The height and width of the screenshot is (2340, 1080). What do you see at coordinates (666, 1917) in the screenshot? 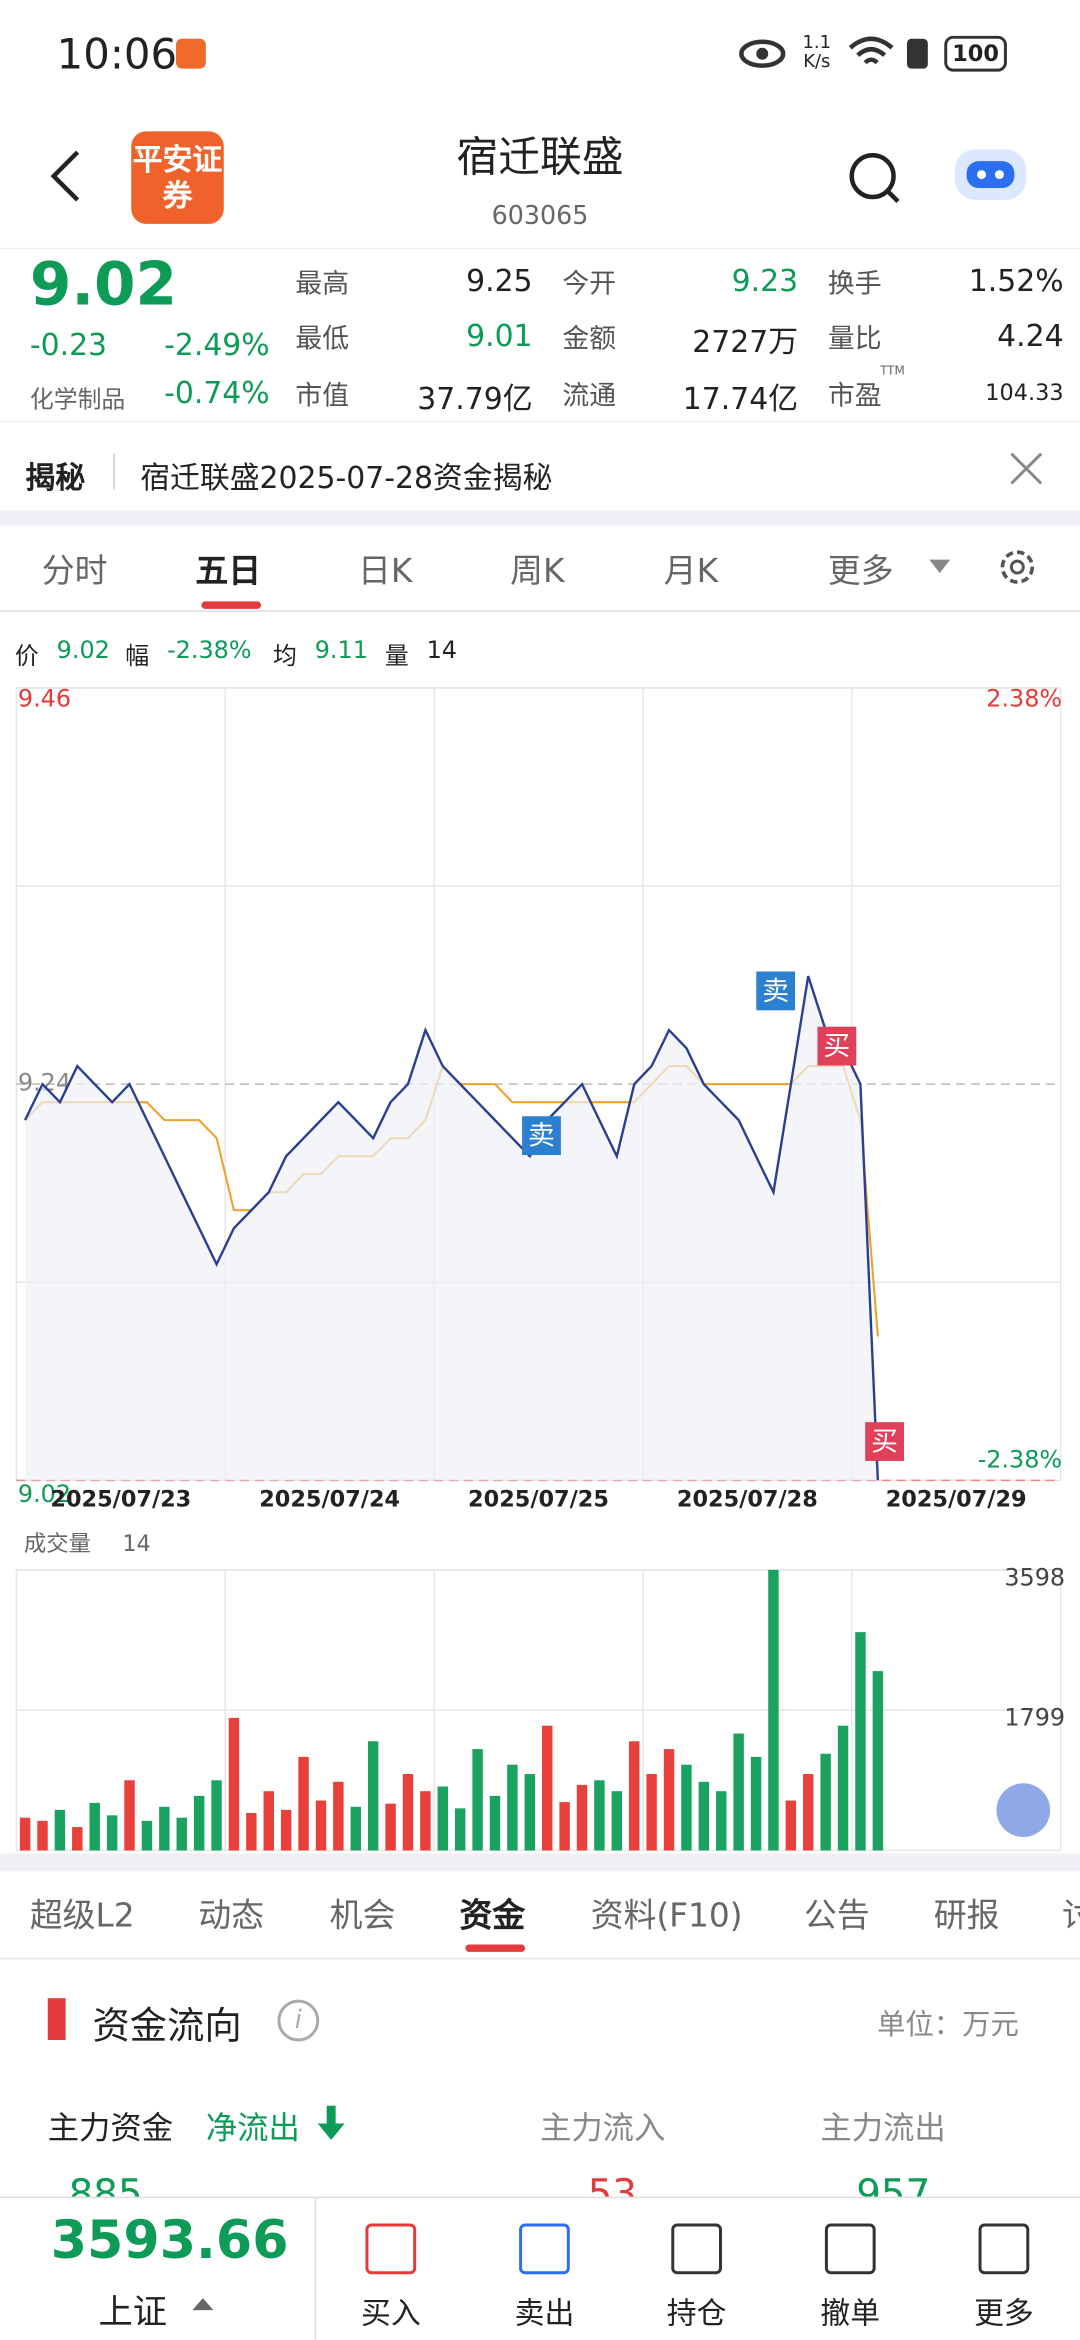
I see `info-tab: 资料(F10)` at bounding box center [666, 1917].